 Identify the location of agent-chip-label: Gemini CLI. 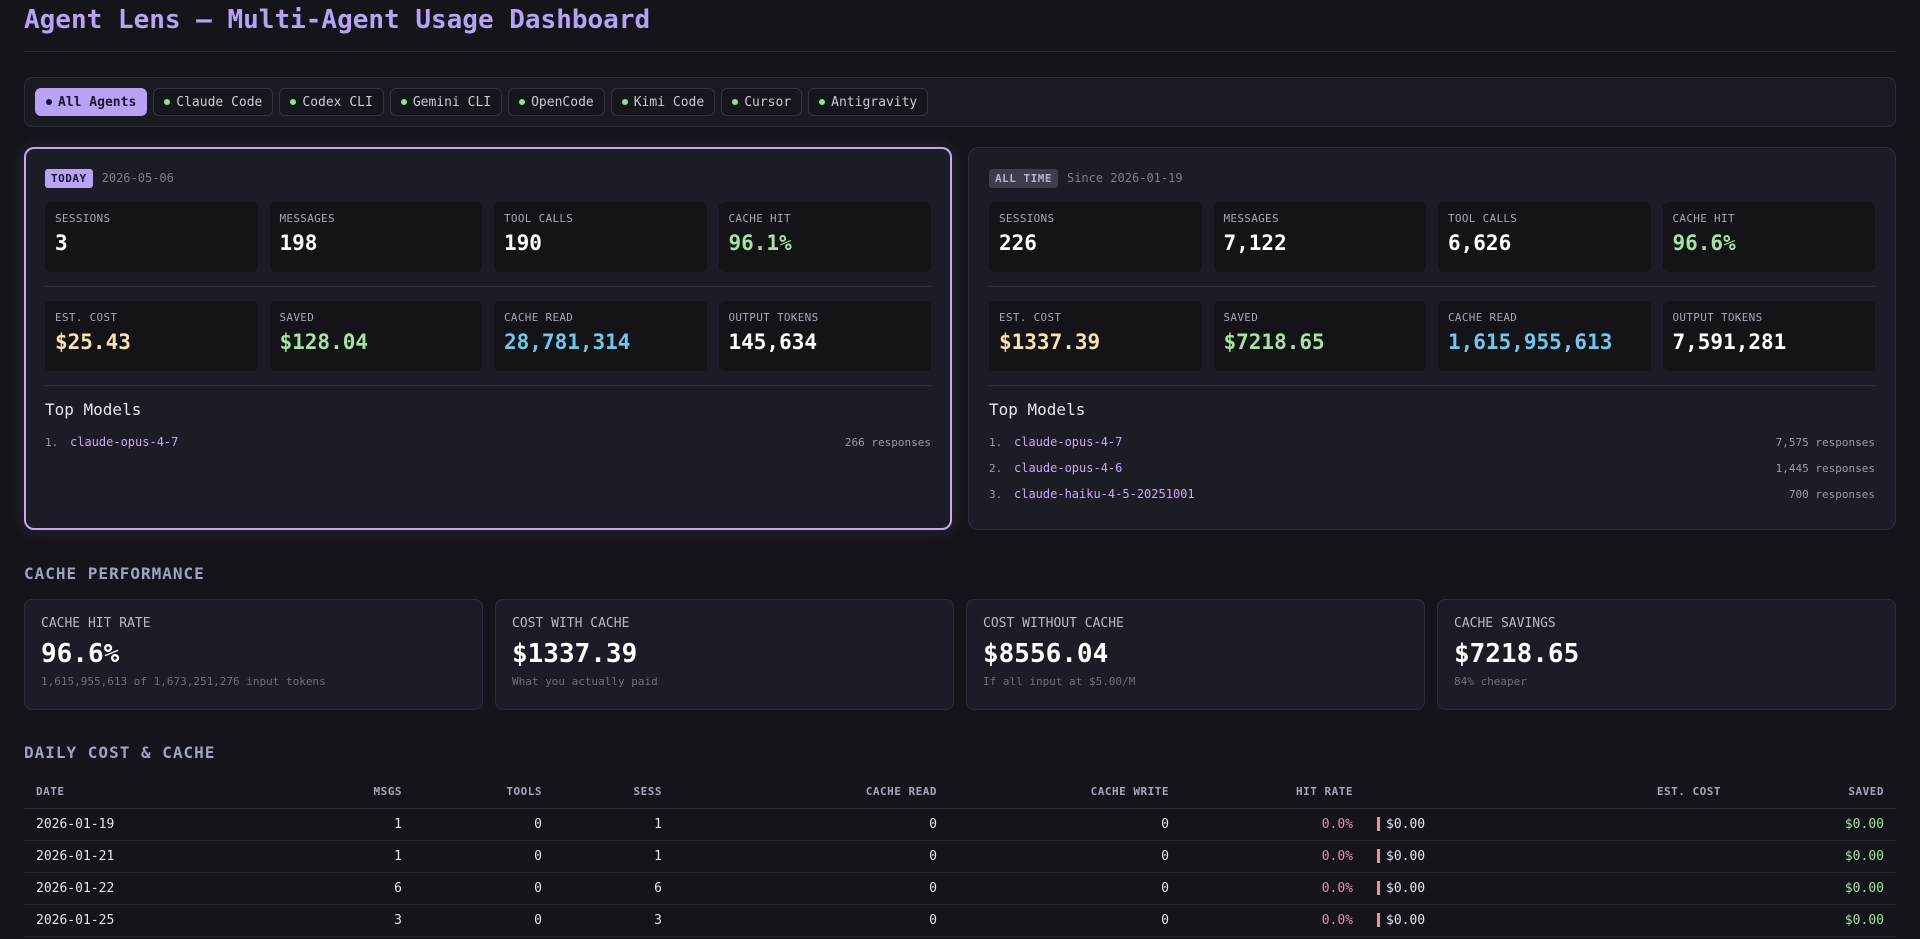
(452, 102).